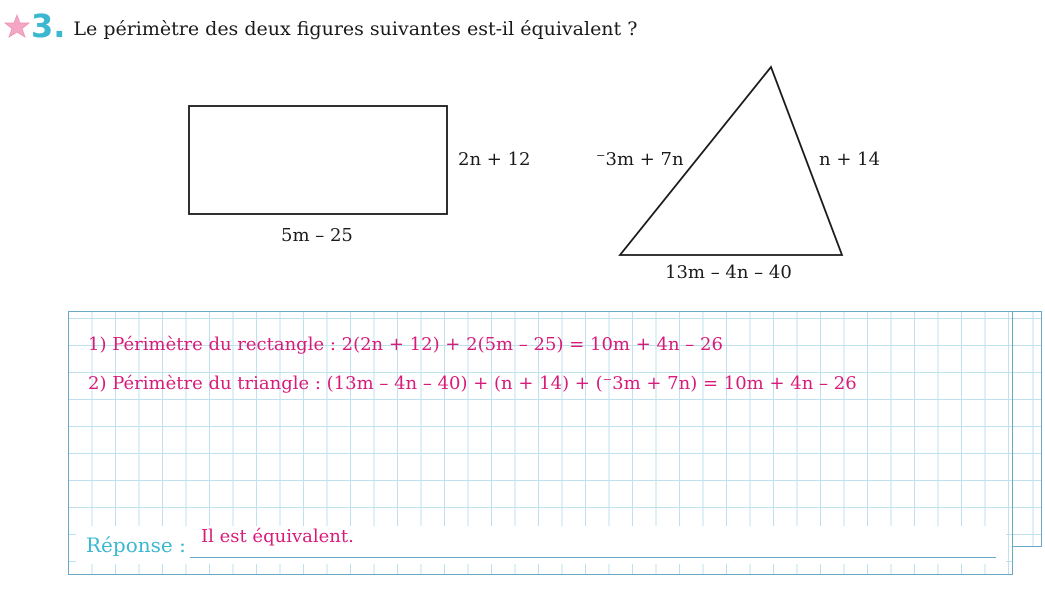 The width and height of the screenshot is (1045, 589). Describe the element at coordinates (317, 235) in the screenshot. I see `rectangle-bottom-label: 5m – 25` at that location.